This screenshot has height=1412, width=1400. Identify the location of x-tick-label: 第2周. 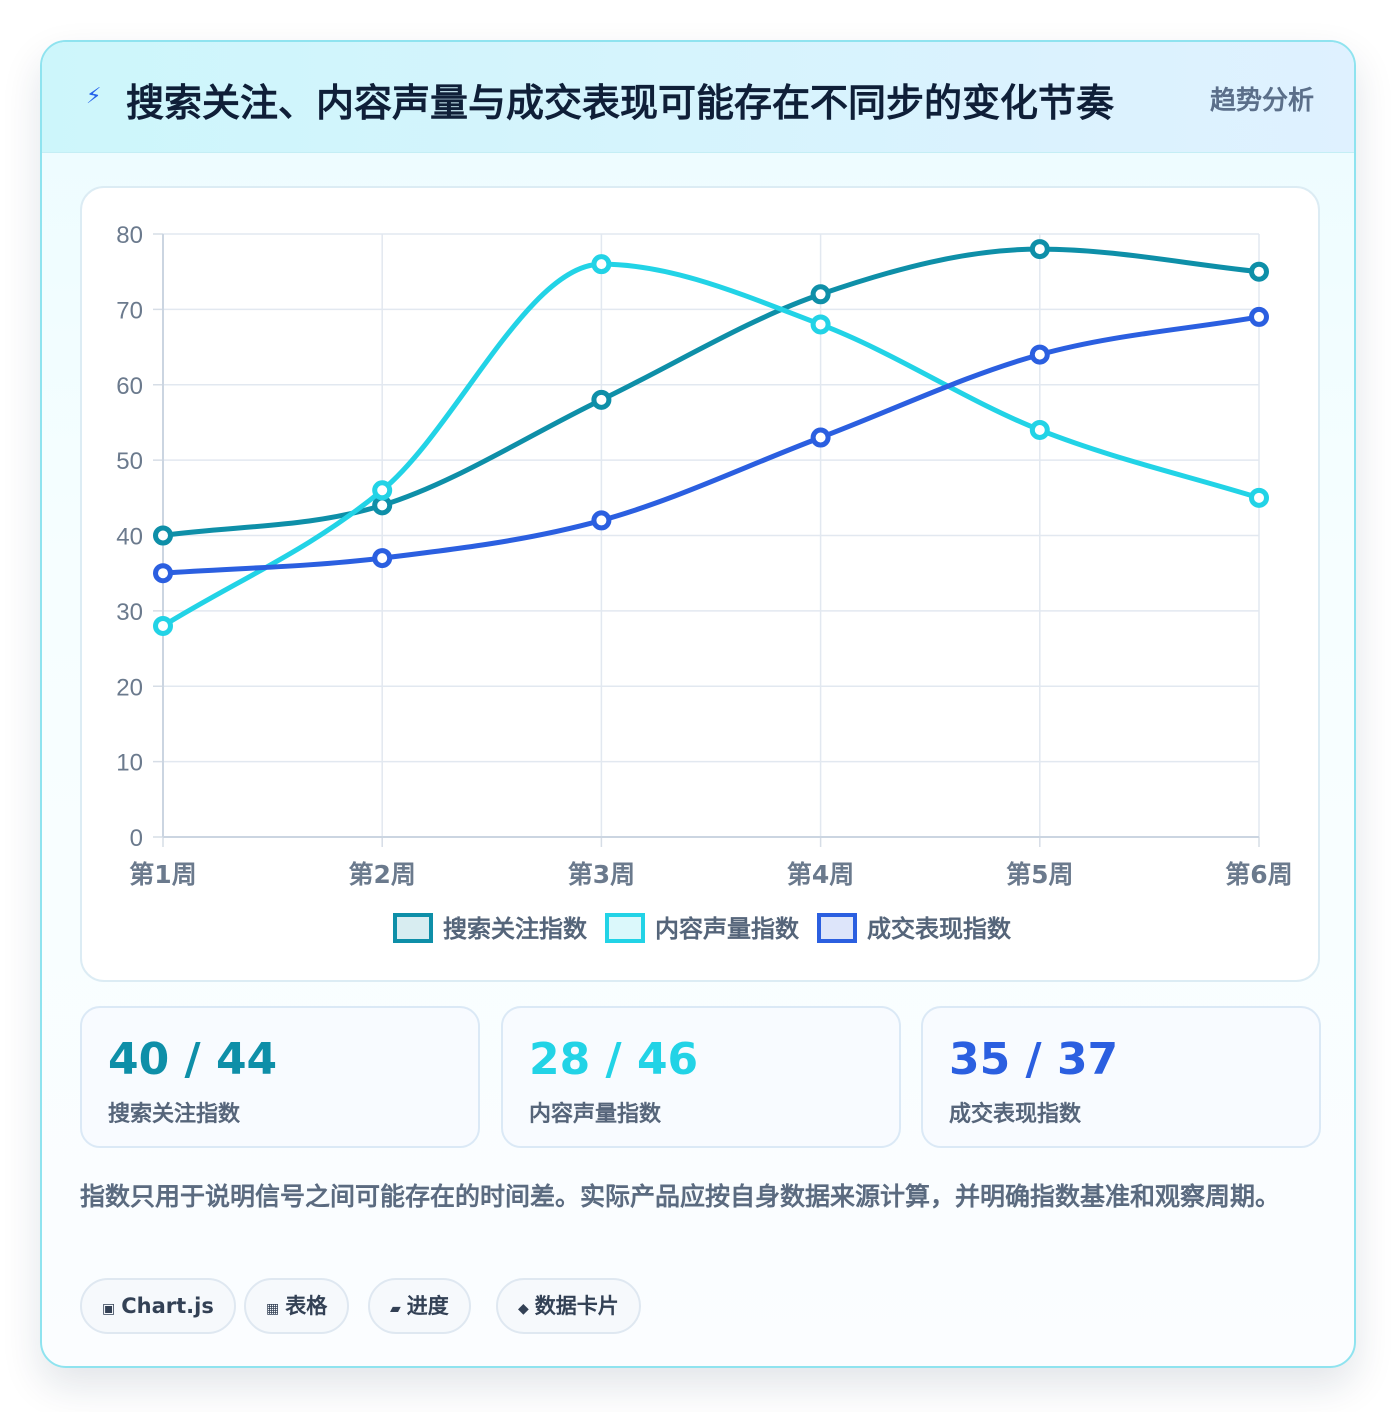
(381, 874).